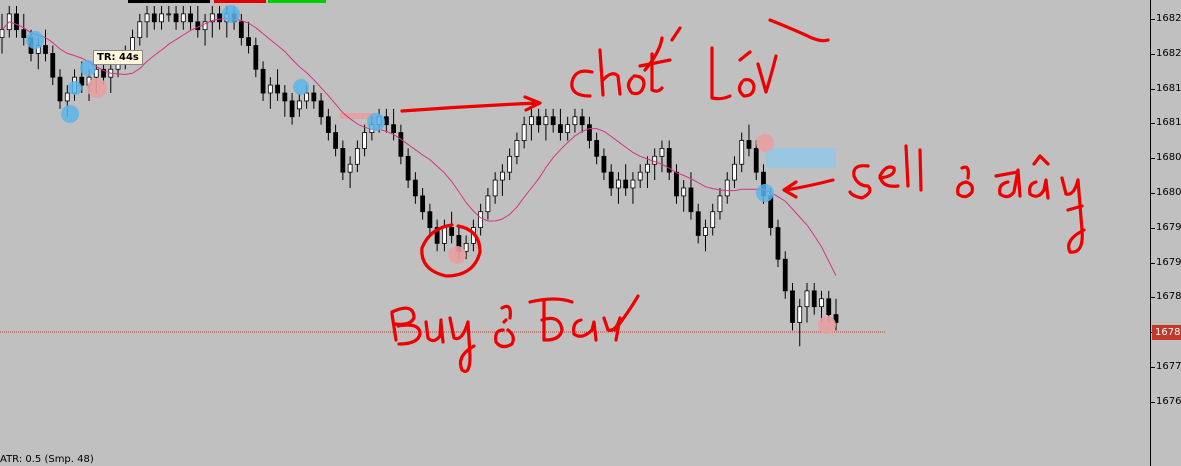 The height and width of the screenshot is (466, 1181). Describe the element at coordinates (227, 1) in the screenshot. I see `top-indicator-bar` at that location.